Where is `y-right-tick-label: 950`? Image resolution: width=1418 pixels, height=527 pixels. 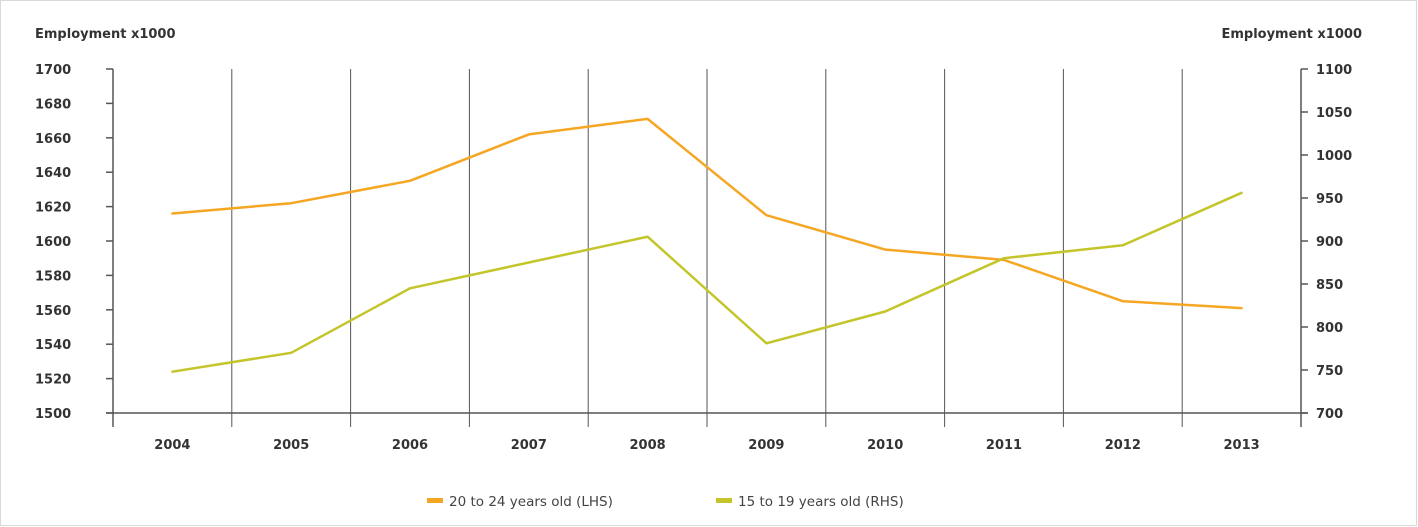 y-right-tick-label: 950 is located at coordinates (1329, 199).